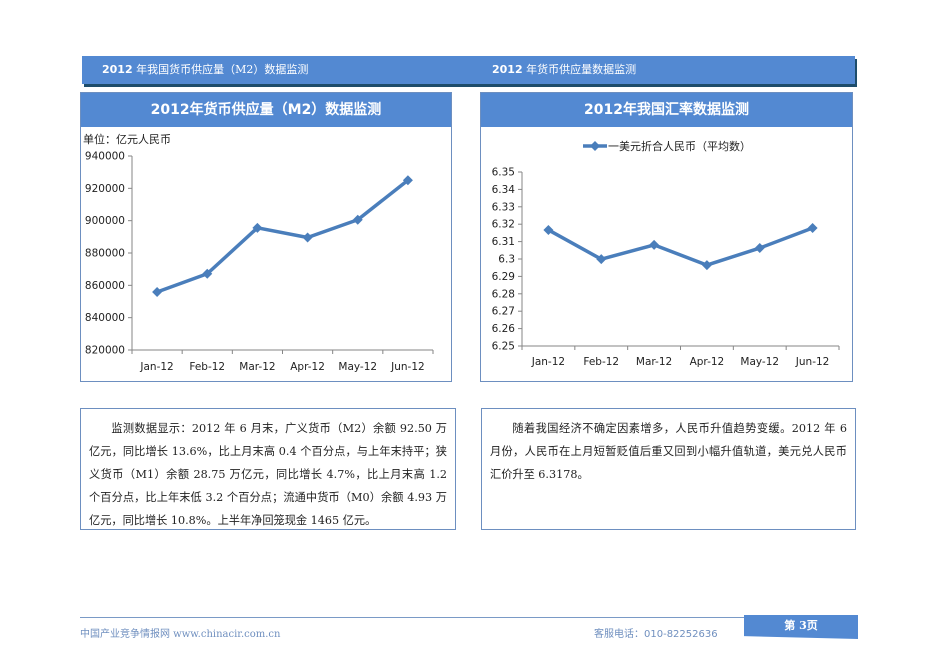 The width and height of the screenshot is (936, 662). Describe the element at coordinates (220, 69) in the screenshot. I see `header-left-text: 年我国货币供应量（M2）数据监测` at that location.